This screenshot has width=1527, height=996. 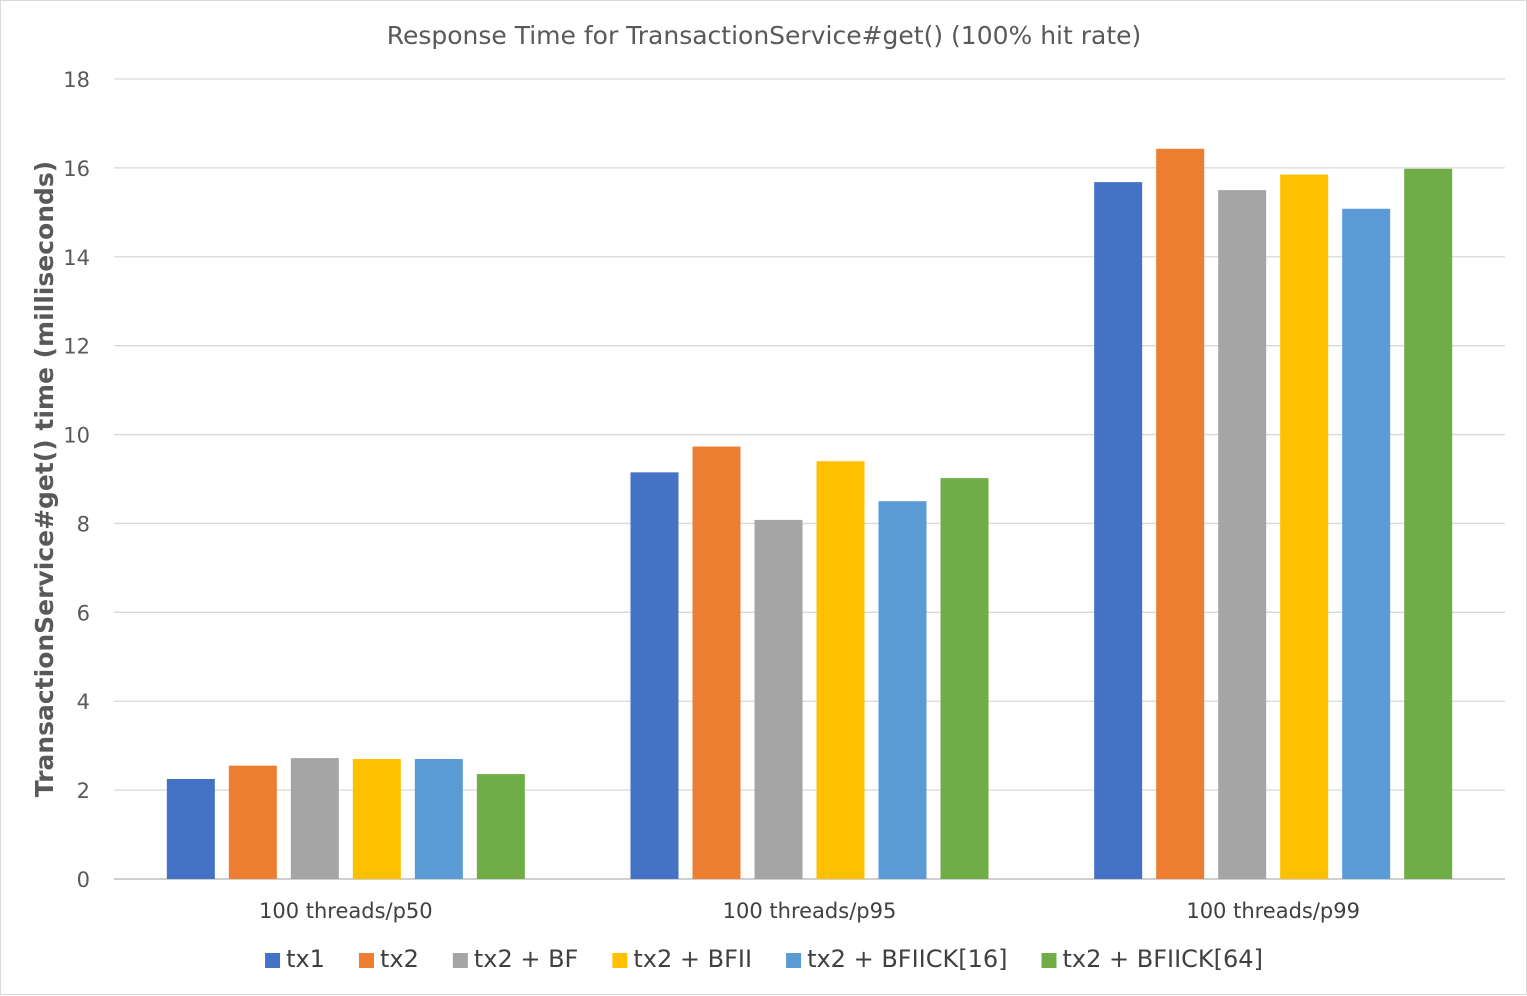 I want to click on y-tick-label: 4, so click(x=83, y=702).